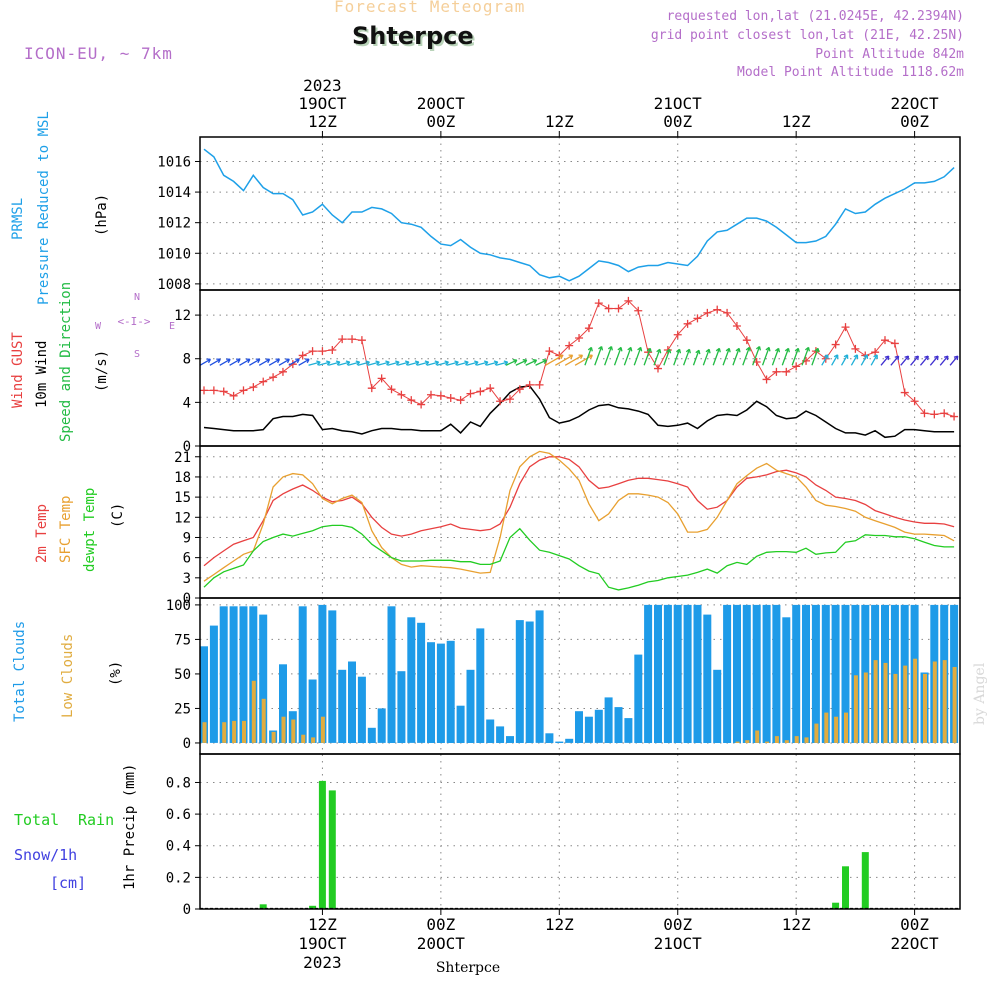 This screenshot has width=1000, height=1000. I want to click on location-title: Shterpce, so click(413, 36).